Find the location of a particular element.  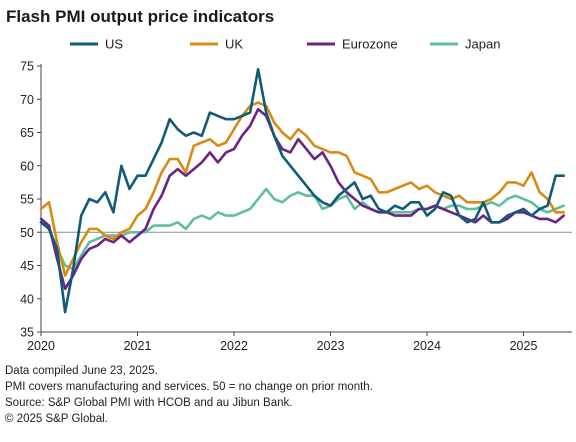

x-tick-label: 2023 is located at coordinates (331, 346).